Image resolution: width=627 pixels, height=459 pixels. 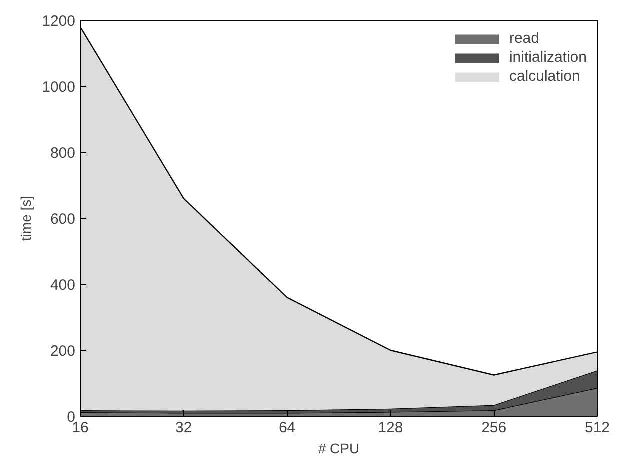 I want to click on y-tick-label: 800, so click(x=63, y=153).